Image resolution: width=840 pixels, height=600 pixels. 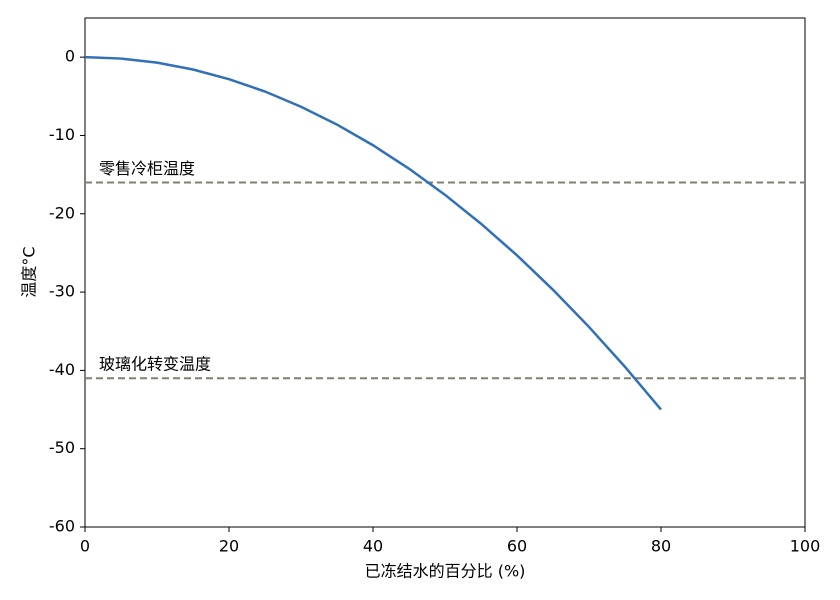 What do you see at coordinates (70, 56) in the screenshot?
I see `y-tick-label: 0` at bounding box center [70, 56].